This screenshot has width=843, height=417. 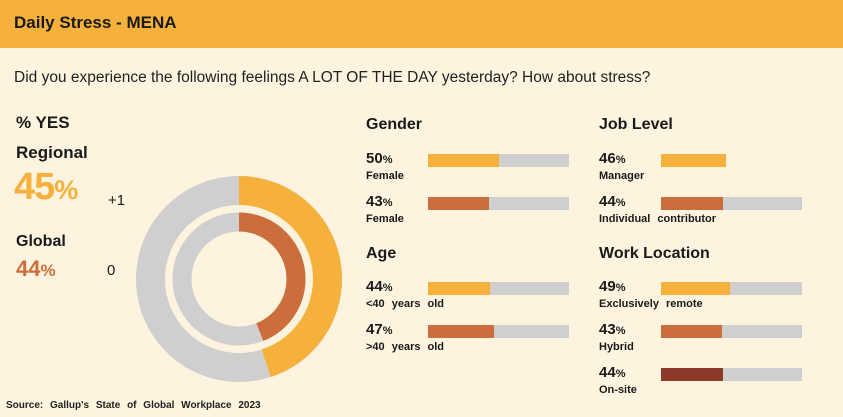 I want to click on donut-separator, so click(x=239, y=279).